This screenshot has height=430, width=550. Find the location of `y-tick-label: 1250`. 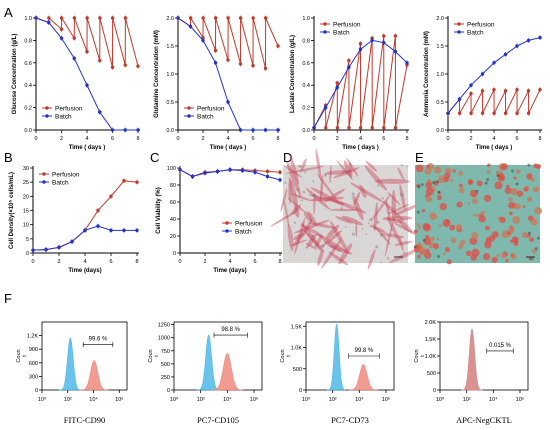

y-tick-label: 1250 is located at coordinates (164, 326).